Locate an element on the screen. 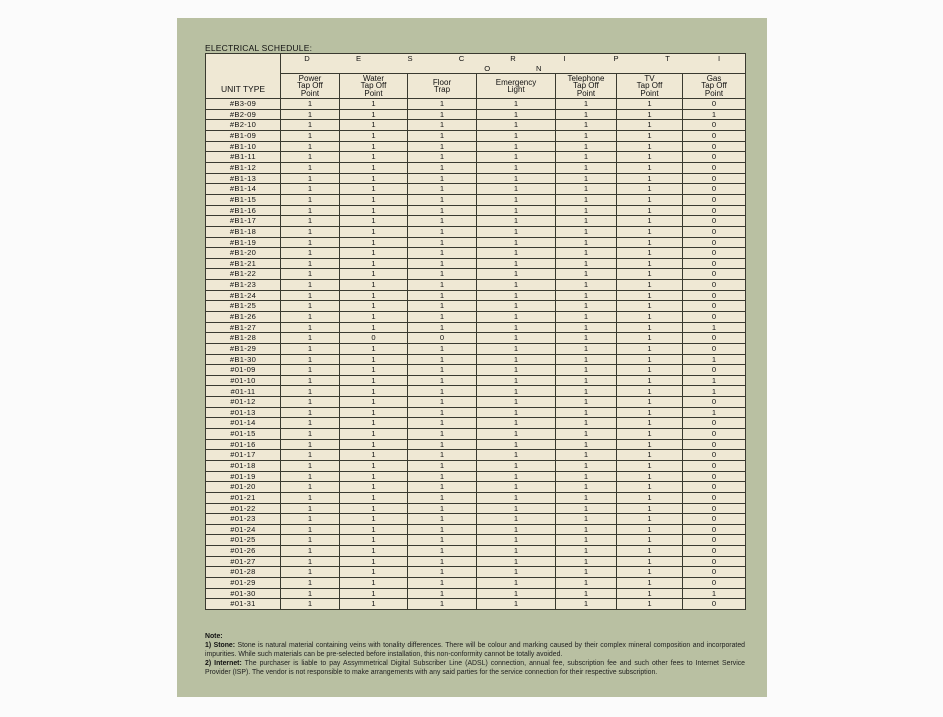 The width and height of the screenshot is (943, 717). column-header: Gas Tap Off Point is located at coordinates (714, 86).